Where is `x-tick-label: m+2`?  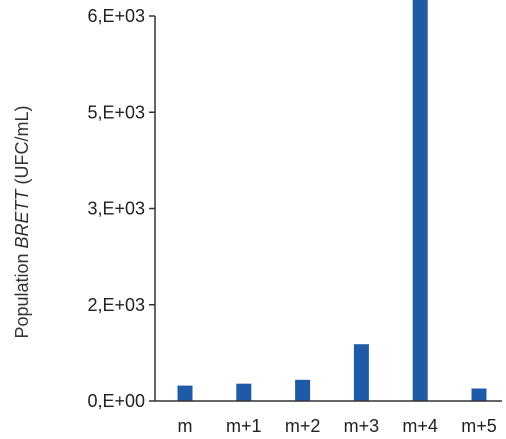
x-tick-label: m+2 is located at coordinates (303, 426).